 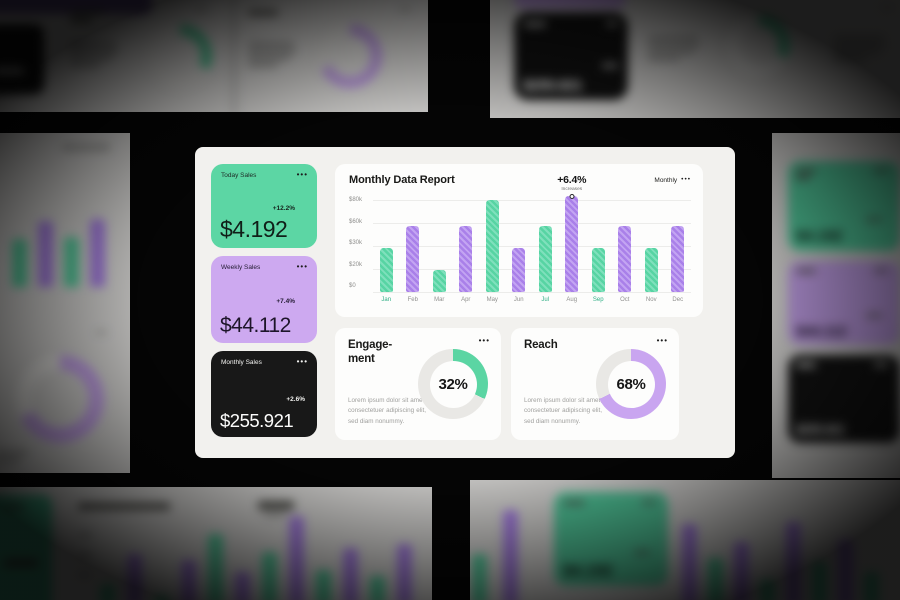 What do you see at coordinates (836, 305) in the screenshot?
I see `bg-slide-right: $4.192 $44.112 $255.921` at bounding box center [836, 305].